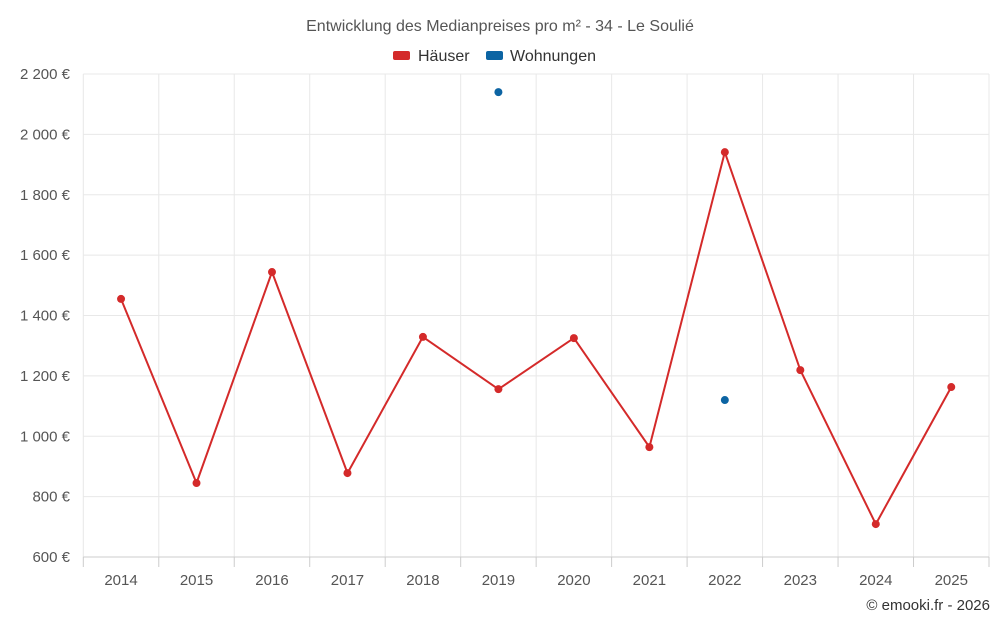 Image resolution: width=1000 pixels, height=625 pixels. I want to click on y-tick-label: 1 400 €, so click(45, 316).